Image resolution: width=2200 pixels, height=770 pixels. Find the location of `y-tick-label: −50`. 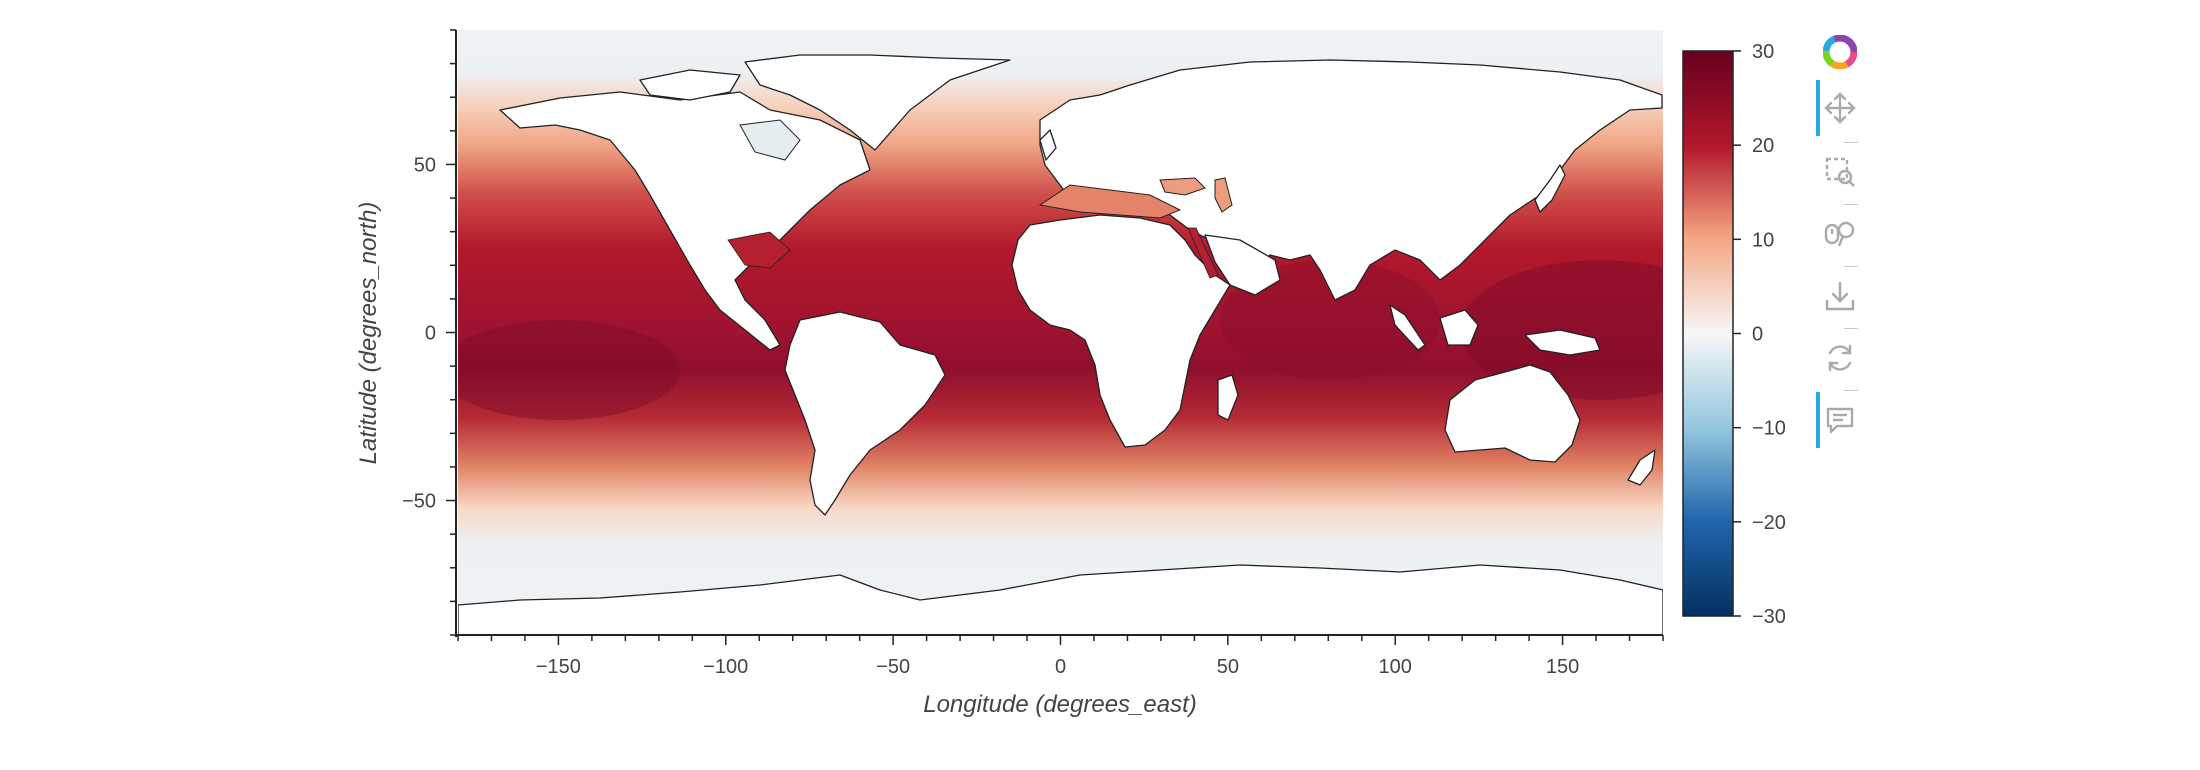

y-tick-label: −50 is located at coordinates (419, 502).